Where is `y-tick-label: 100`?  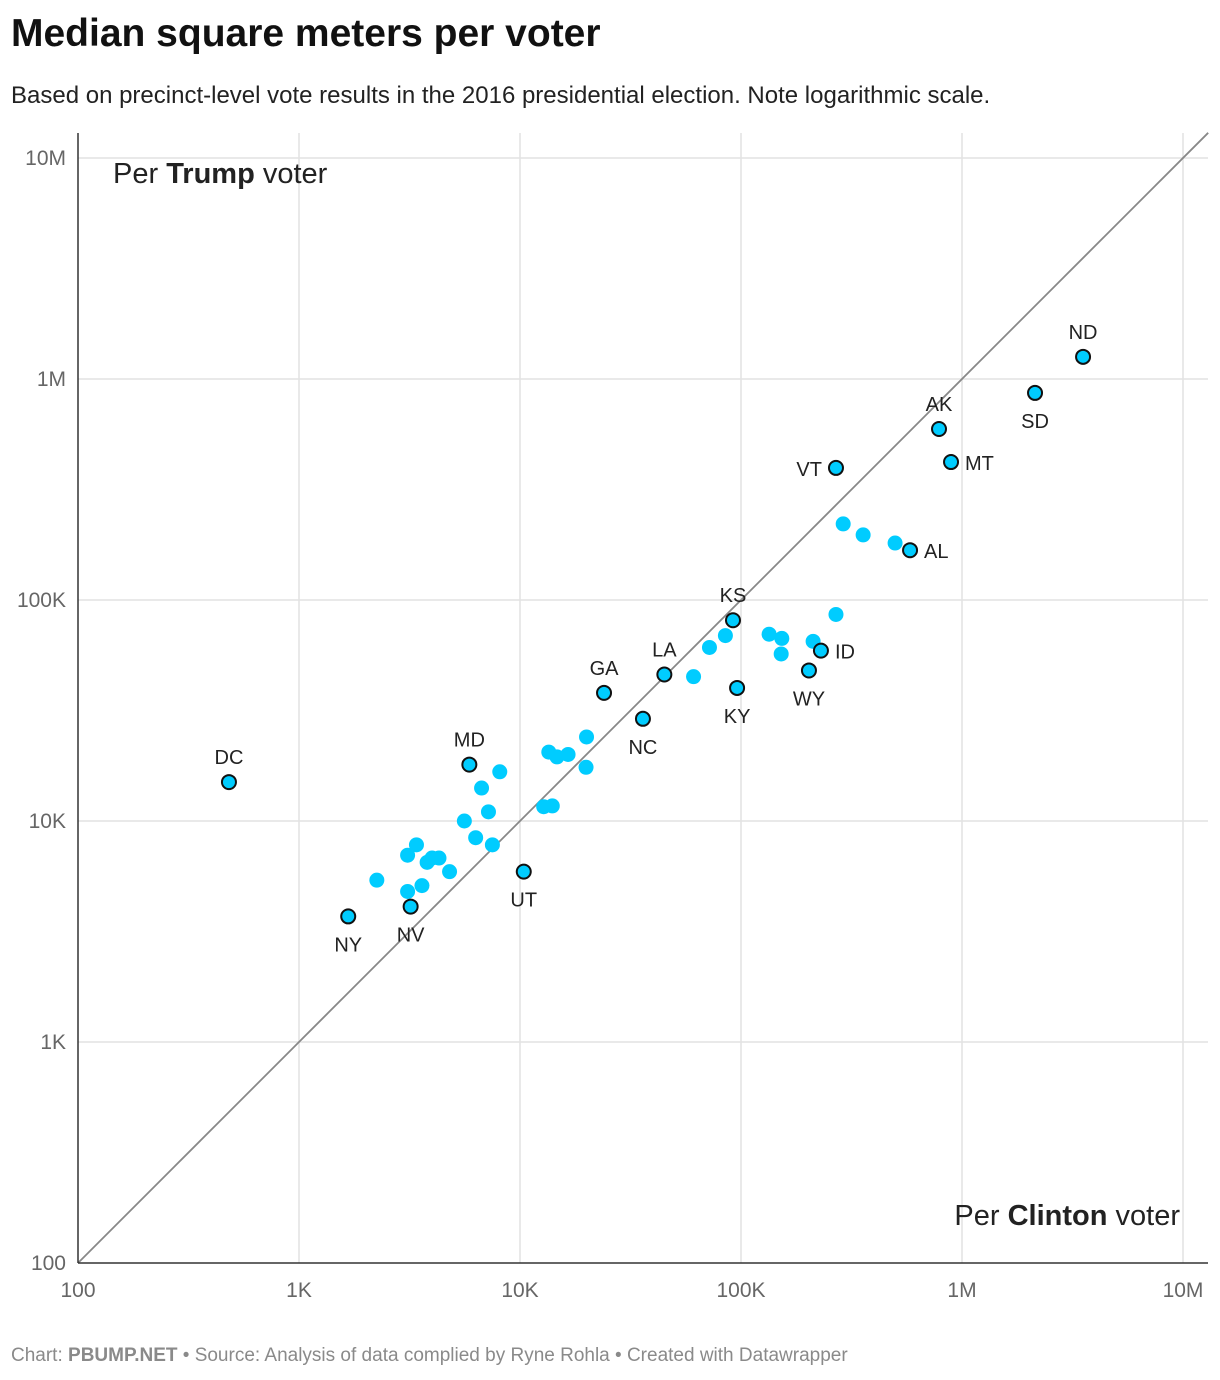 y-tick-label: 100 is located at coordinates (48, 1263).